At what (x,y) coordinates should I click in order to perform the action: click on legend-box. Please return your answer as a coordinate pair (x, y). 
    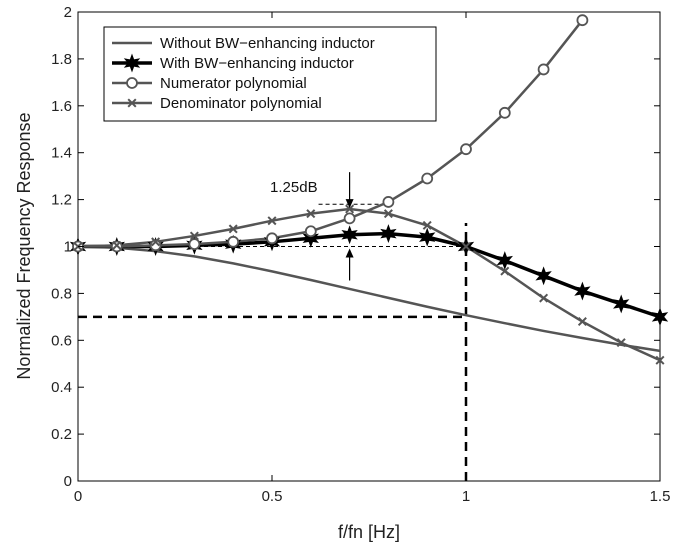
    Looking at the image, I should click on (270, 74).